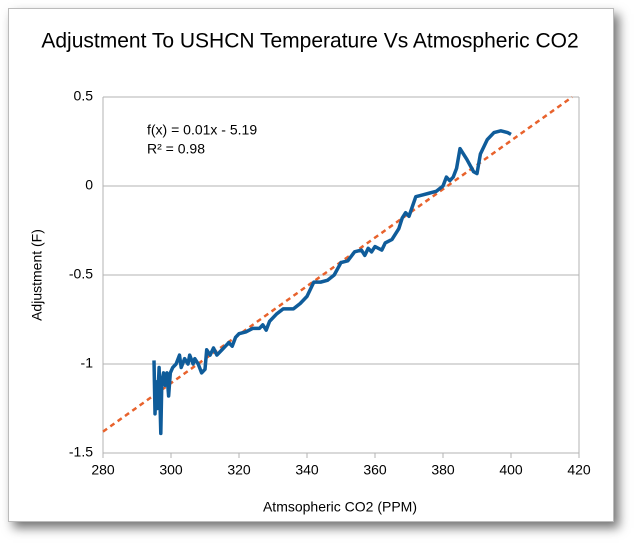  What do you see at coordinates (81, 452) in the screenshot?
I see `y-tick-label: -1.5` at bounding box center [81, 452].